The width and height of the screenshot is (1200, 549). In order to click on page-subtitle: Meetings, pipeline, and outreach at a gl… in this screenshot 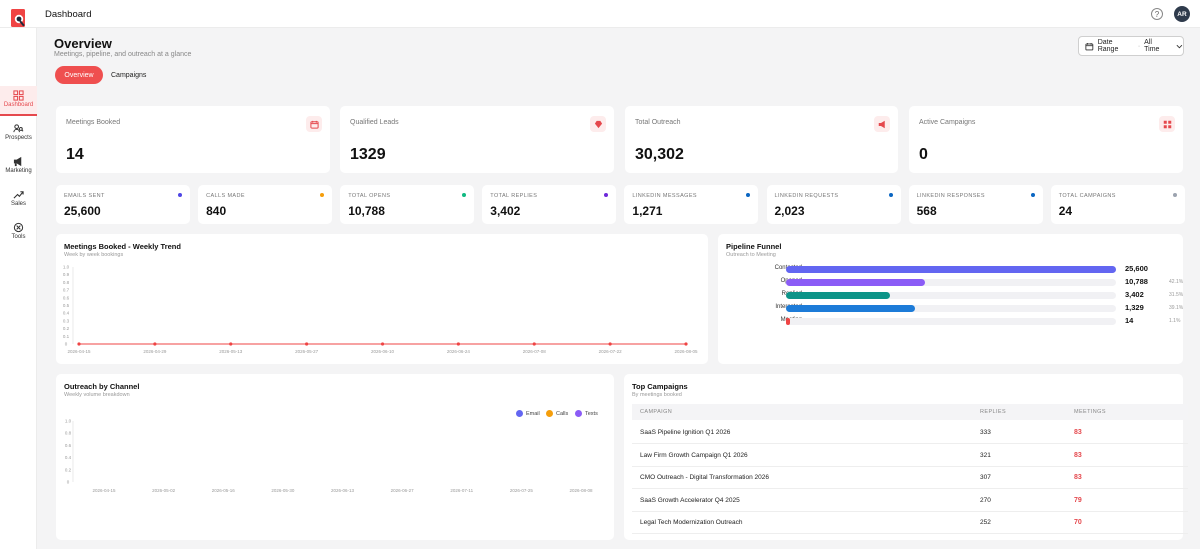, I will do `click(123, 54)`.